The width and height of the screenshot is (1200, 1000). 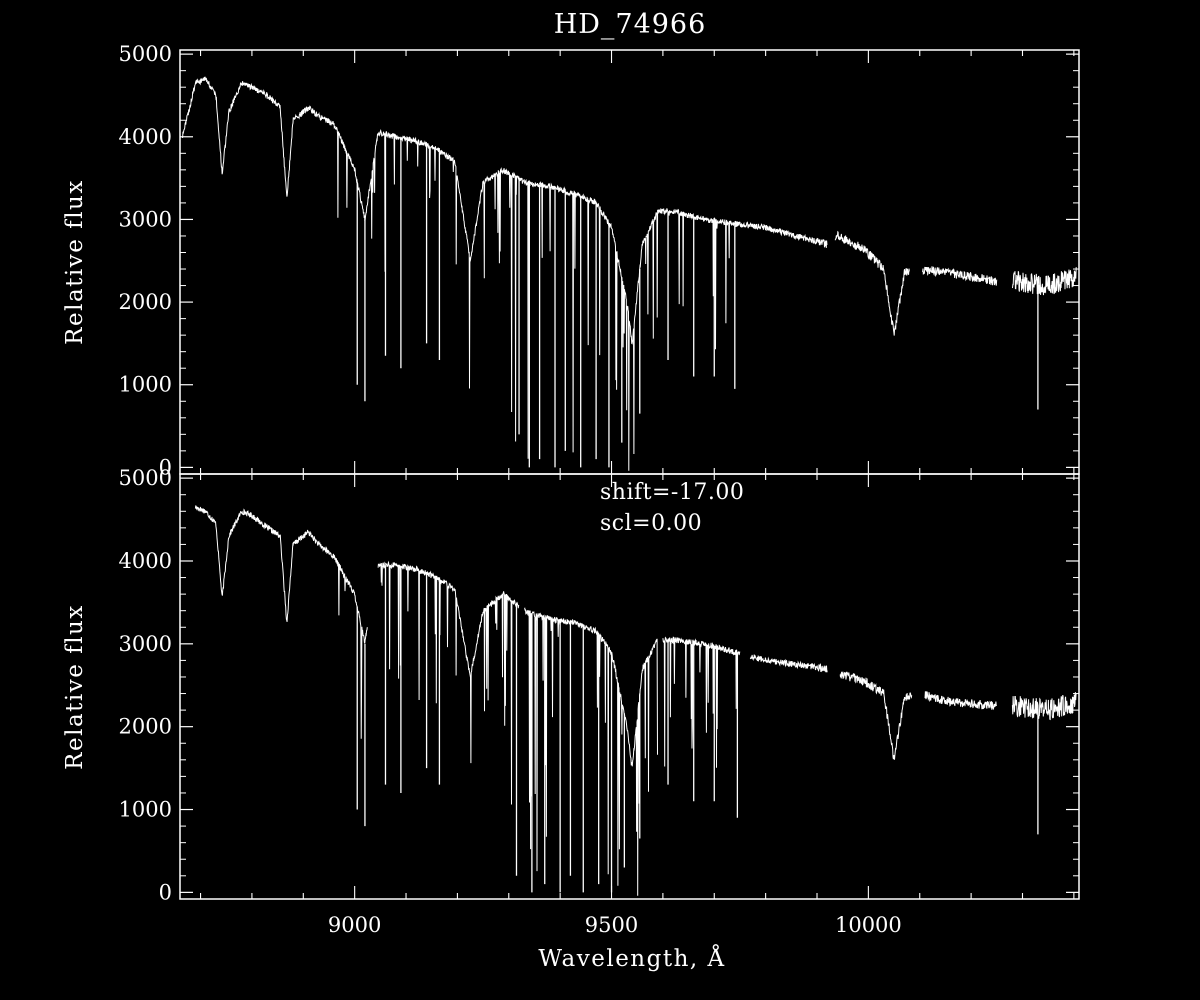 What do you see at coordinates (145, 137) in the screenshot?
I see `ytick-label-top-4000: 4000` at bounding box center [145, 137].